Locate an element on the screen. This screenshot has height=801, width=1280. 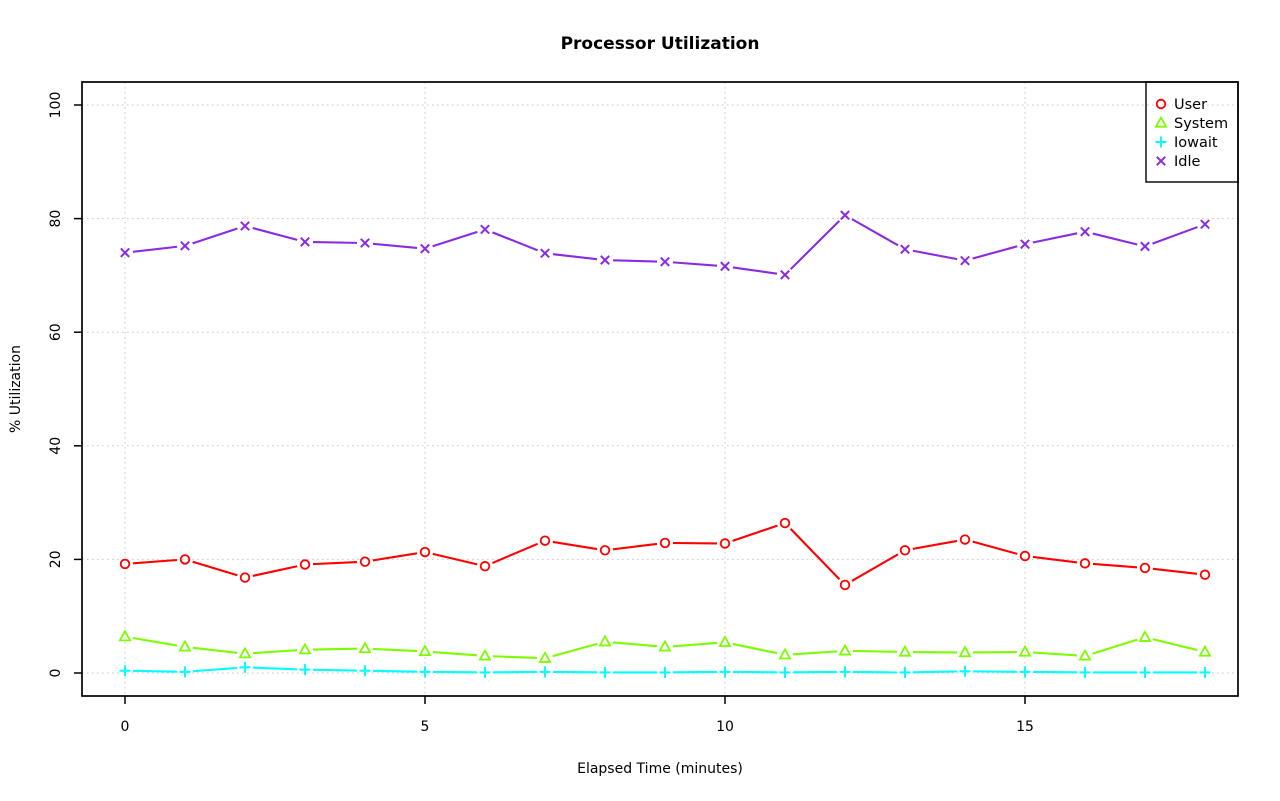
y-tick-label: 0 is located at coordinates (56, 673).